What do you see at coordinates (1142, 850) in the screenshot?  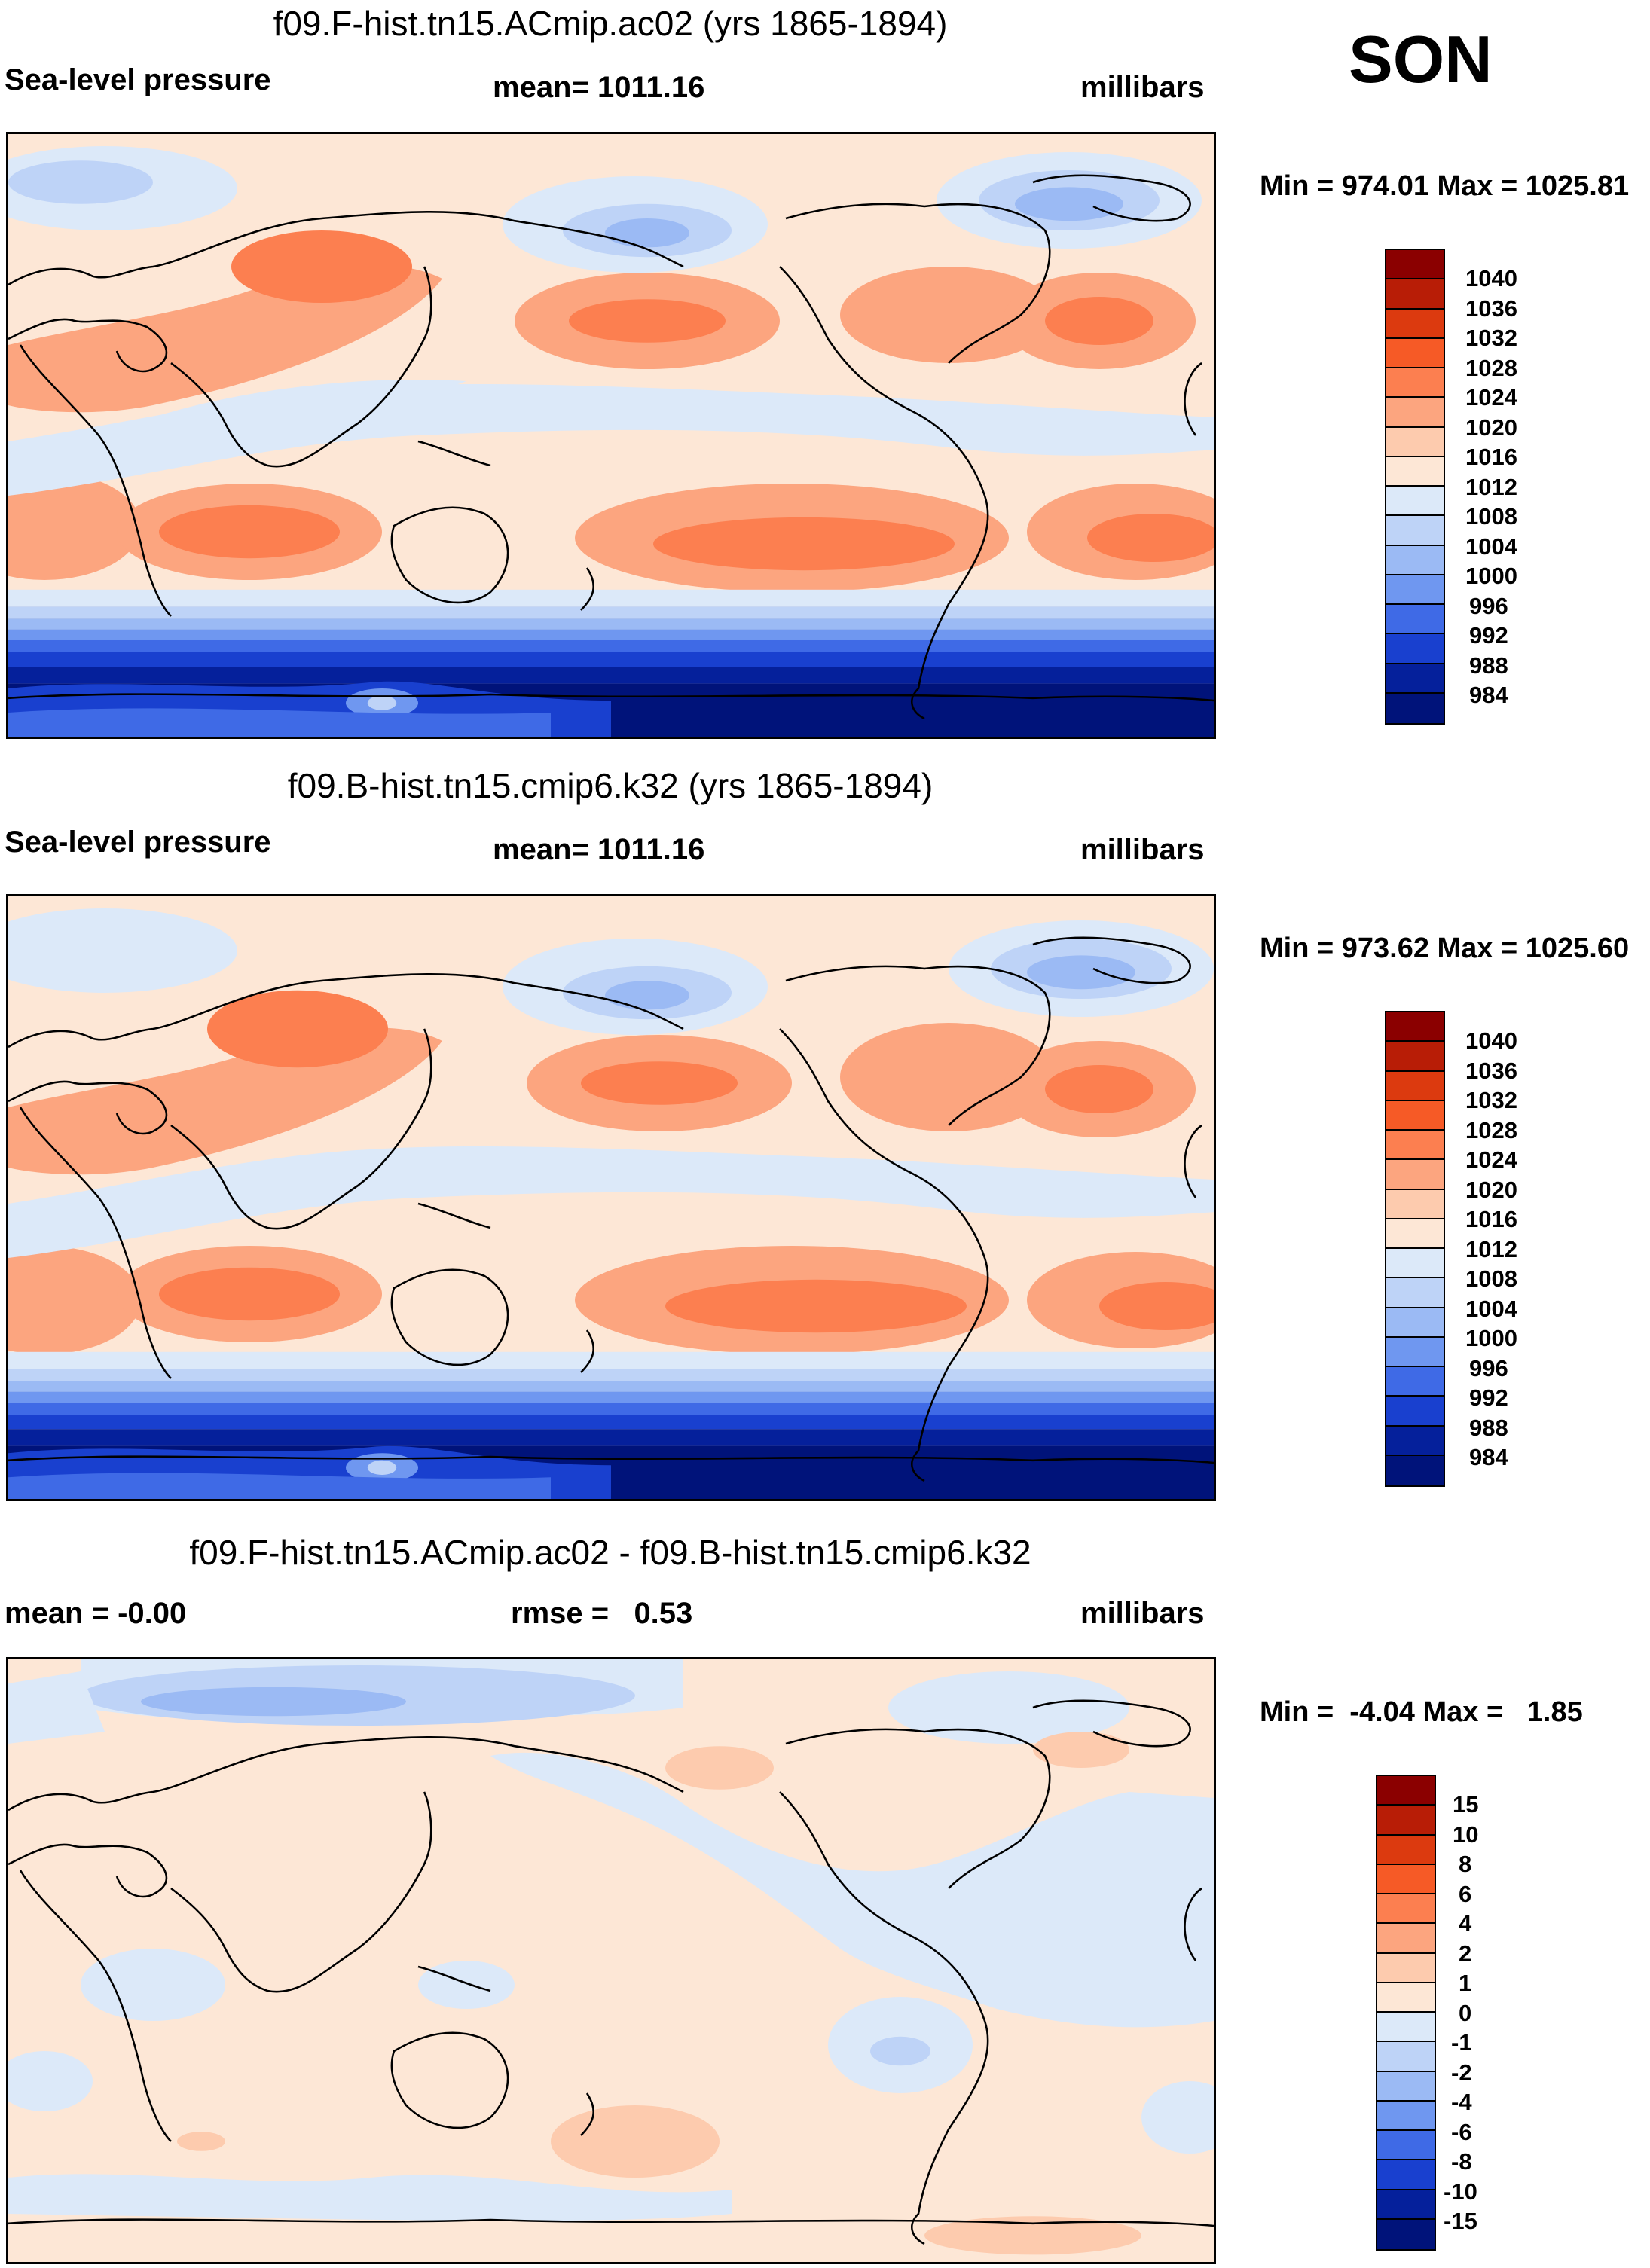 I see `panel2-units-label: millibars` at bounding box center [1142, 850].